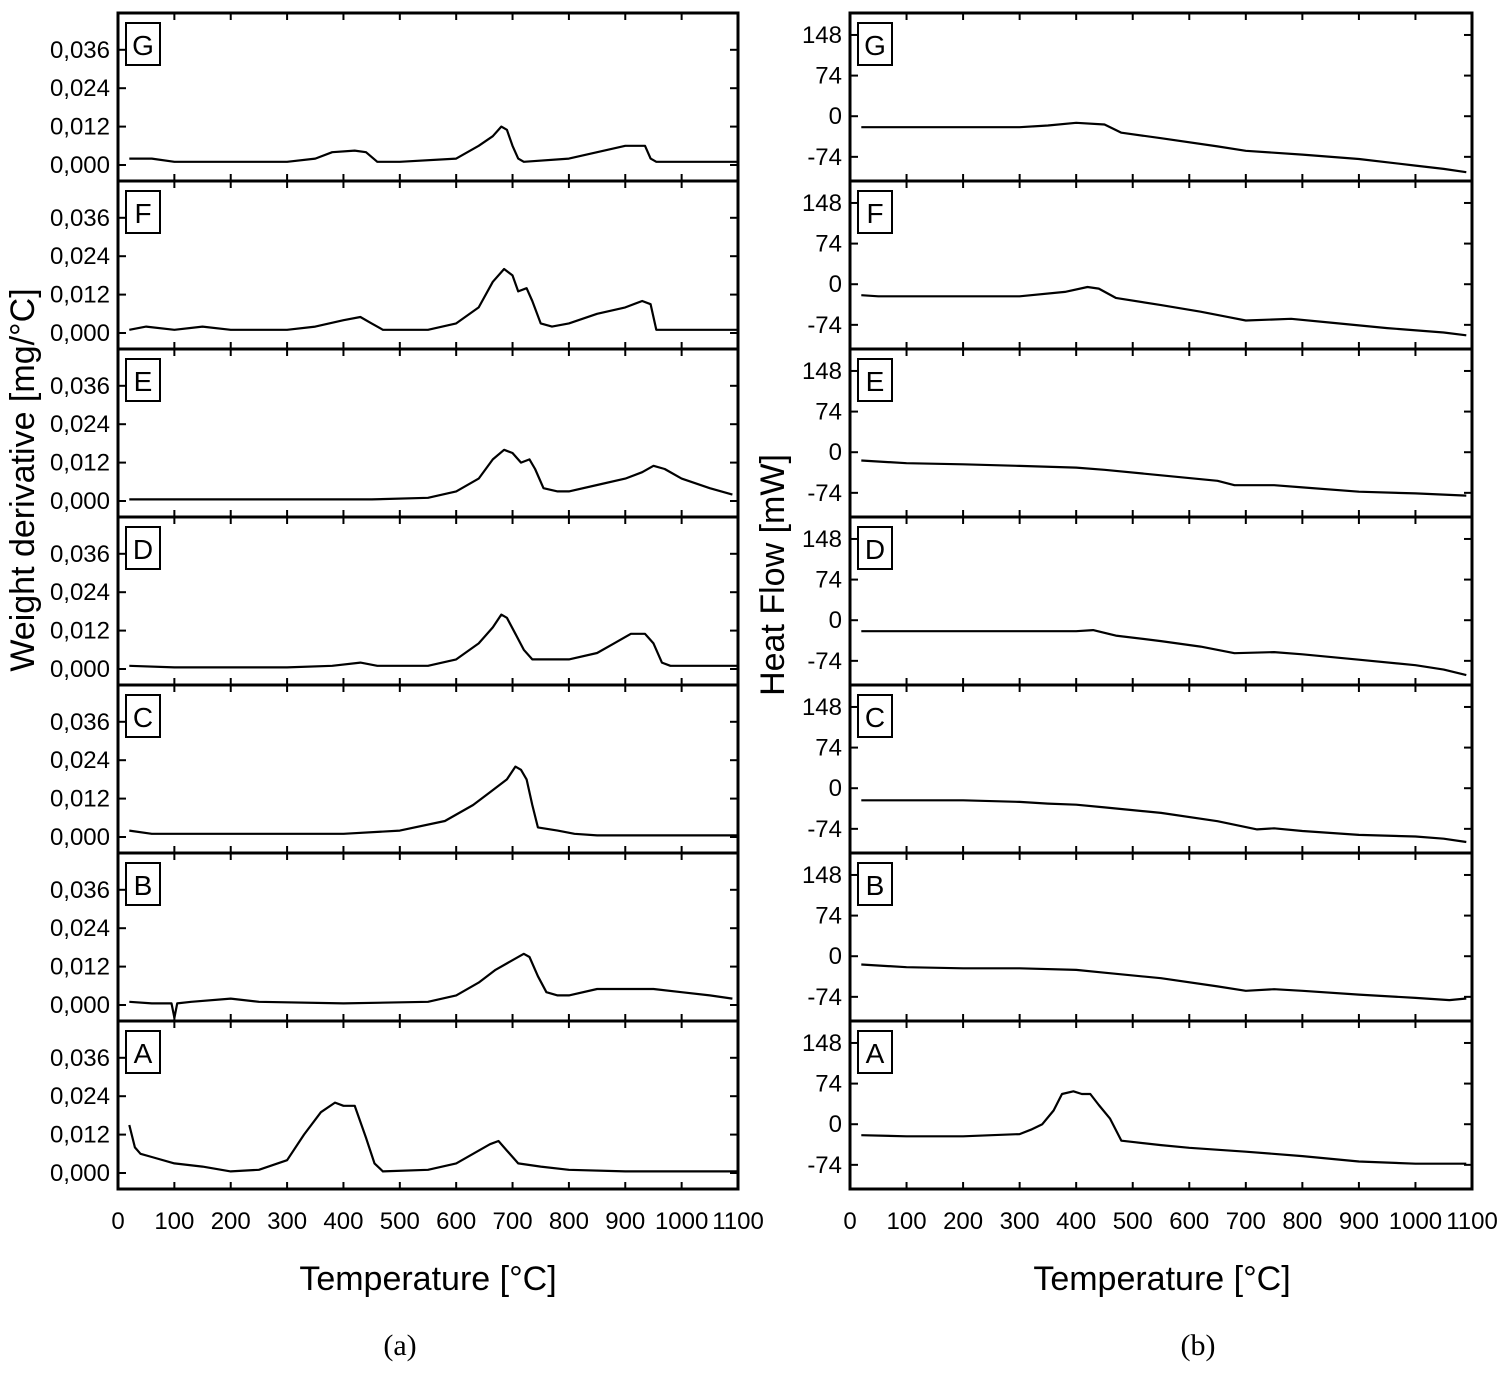 Image resolution: width=1505 pixels, height=1373 pixels. I want to click on chart-a-panel-D-tag: D, so click(143, 549).